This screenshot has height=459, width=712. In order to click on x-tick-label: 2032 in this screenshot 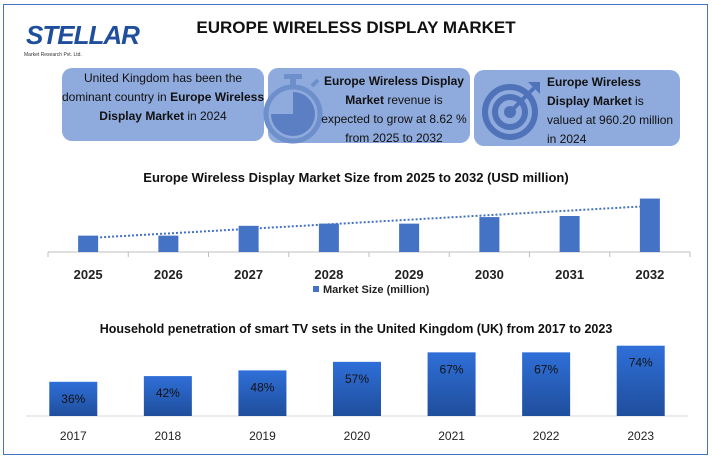, I will do `click(649, 274)`.